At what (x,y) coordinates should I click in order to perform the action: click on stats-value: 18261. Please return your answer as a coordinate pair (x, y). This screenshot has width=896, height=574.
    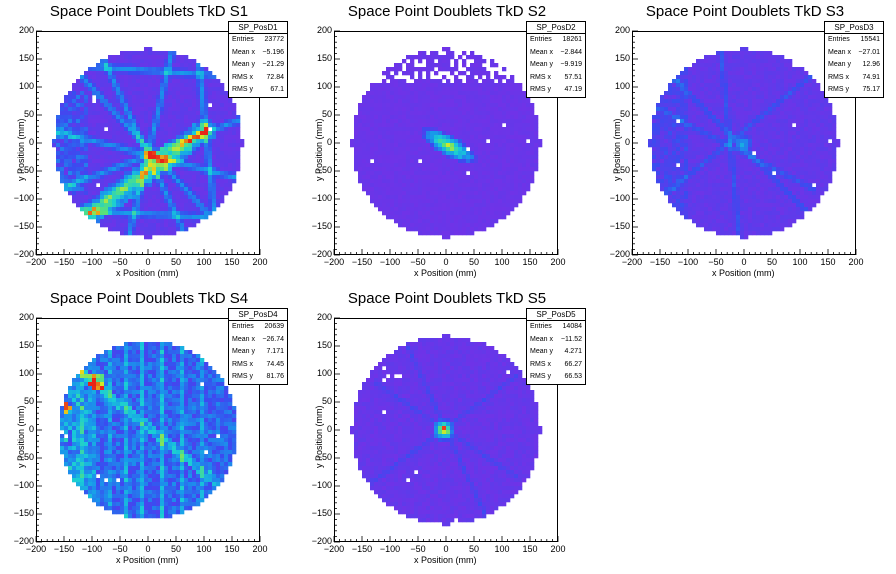
    Looking at the image, I should click on (572, 39).